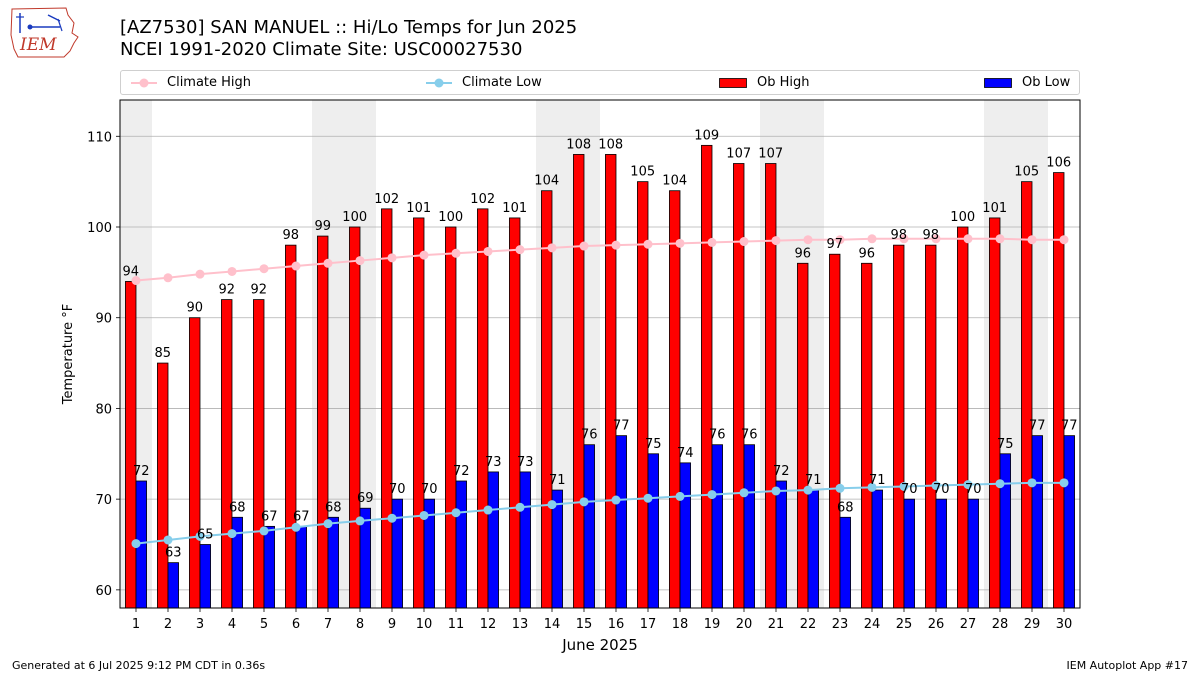 Image resolution: width=1200 pixels, height=675 pixels. Describe the element at coordinates (898, 235) in the screenshot. I see `ob-high-data-label: 98` at that location.